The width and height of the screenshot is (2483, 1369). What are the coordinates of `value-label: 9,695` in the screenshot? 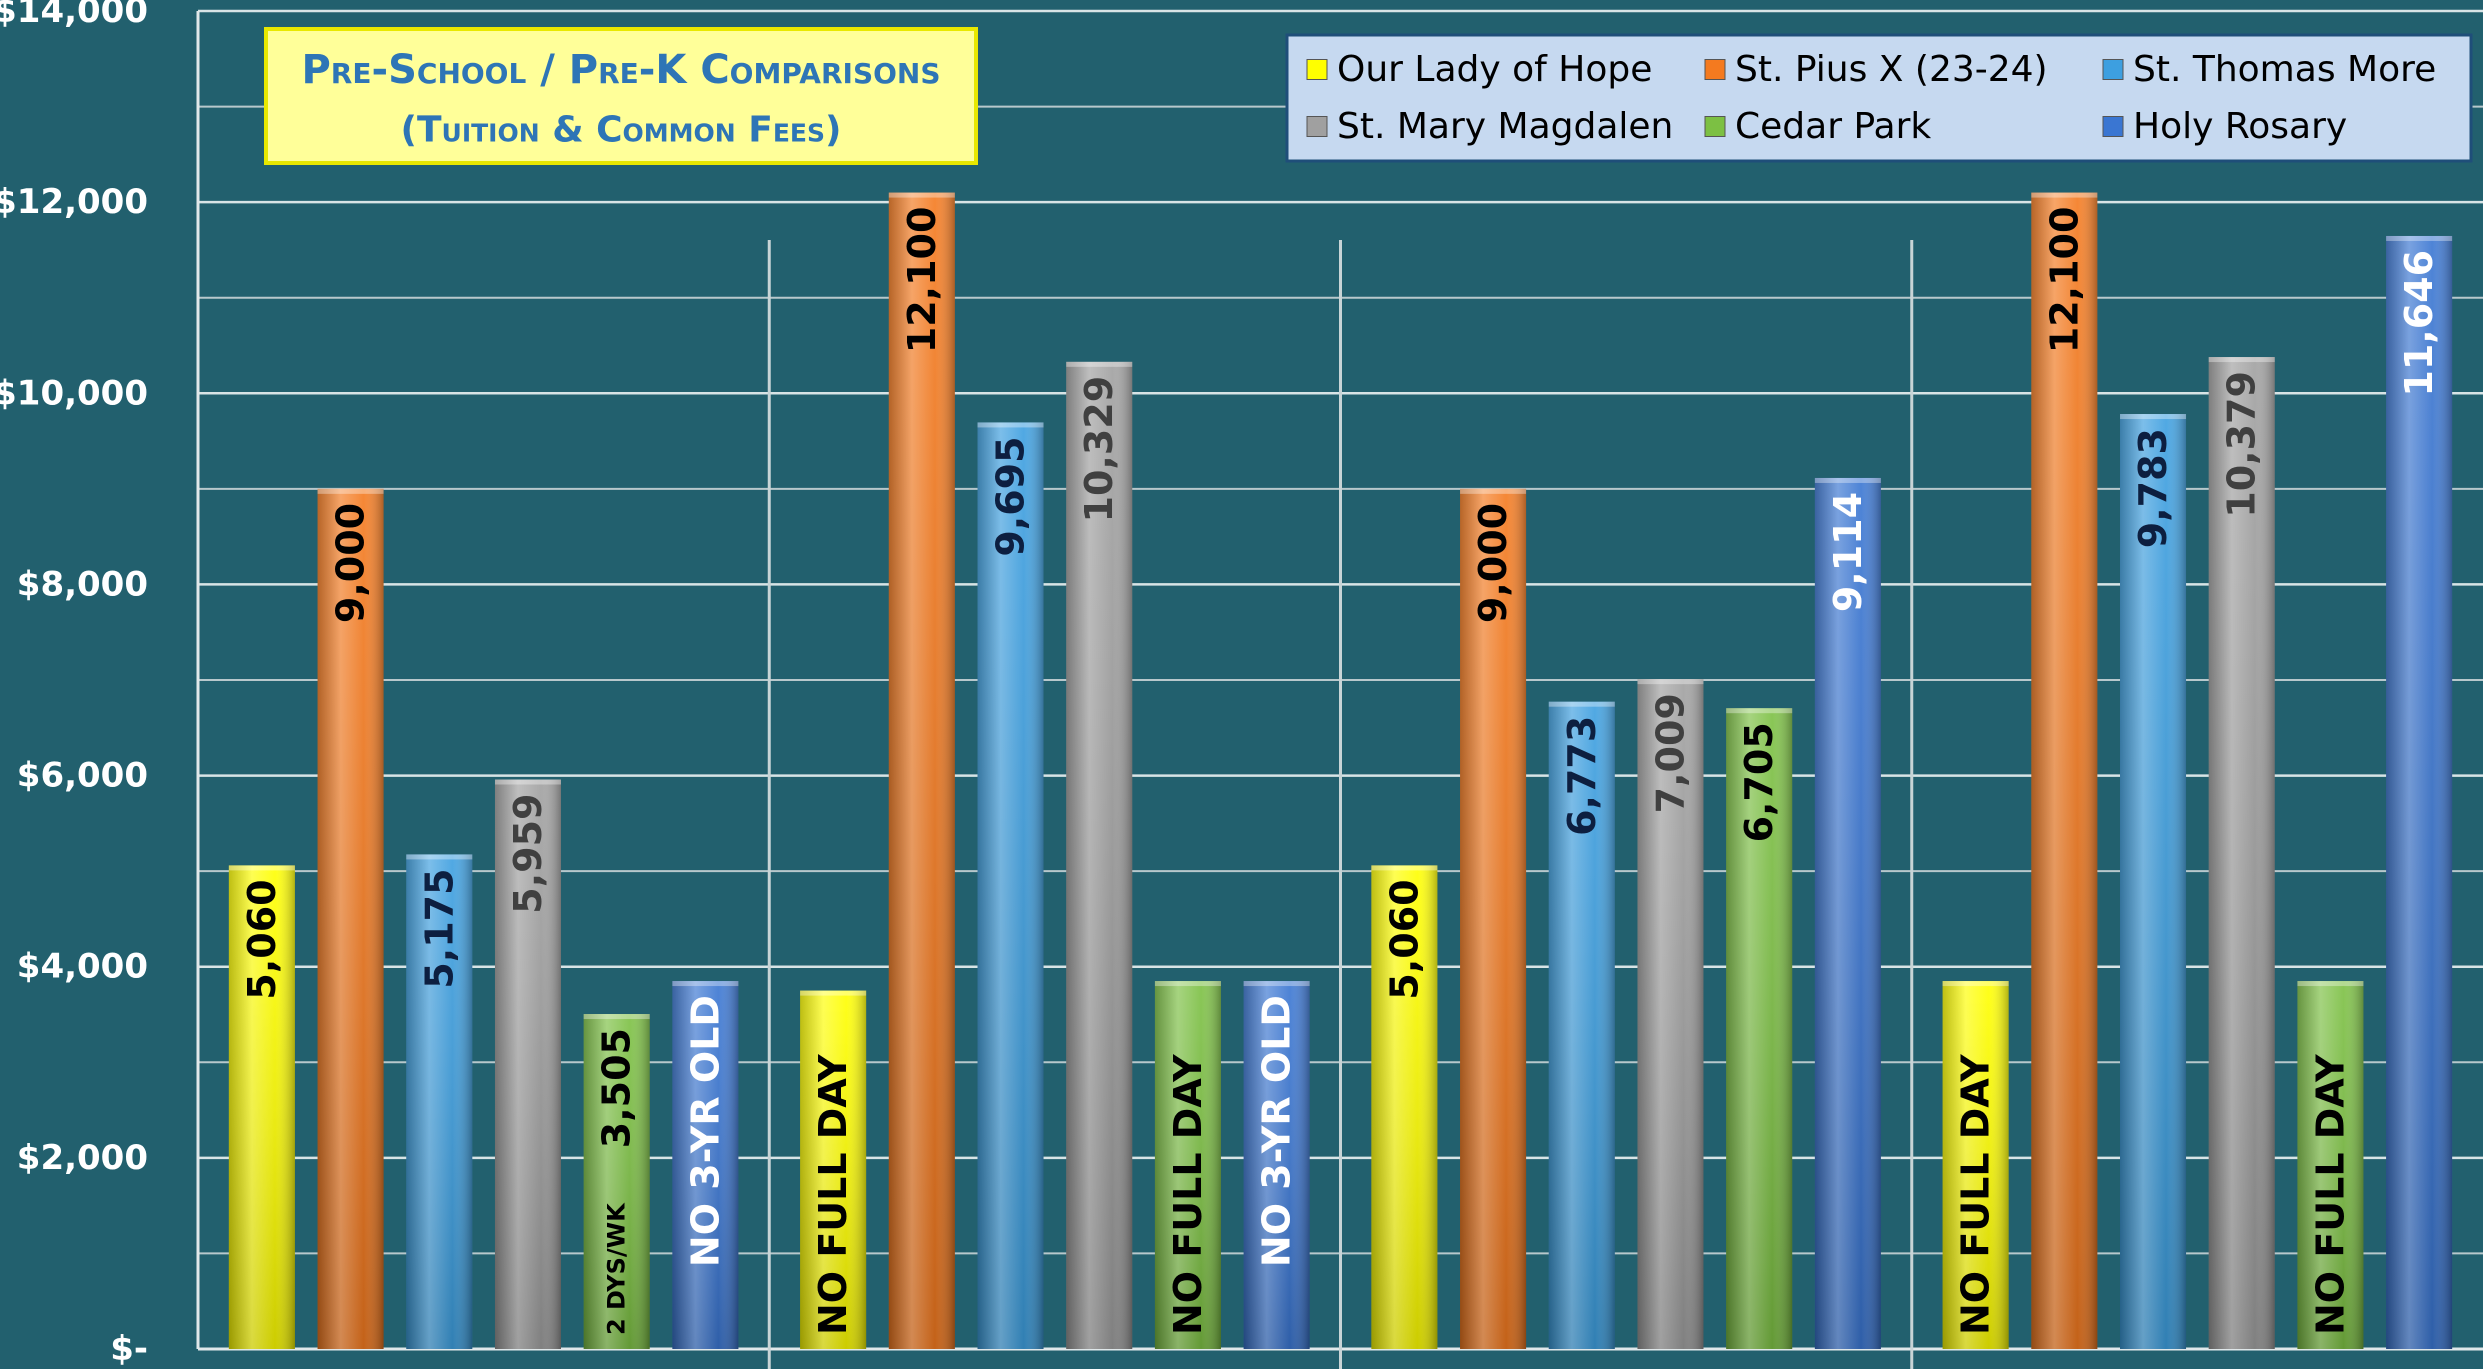 It's located at (1011, 496).